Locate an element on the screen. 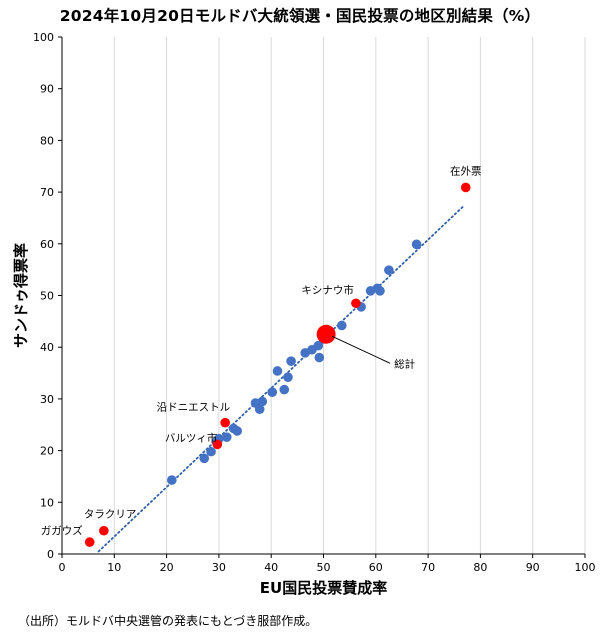 This screenshot has width=600, height=638. x-tick-label: 100 is located at coordinates (585, 567).